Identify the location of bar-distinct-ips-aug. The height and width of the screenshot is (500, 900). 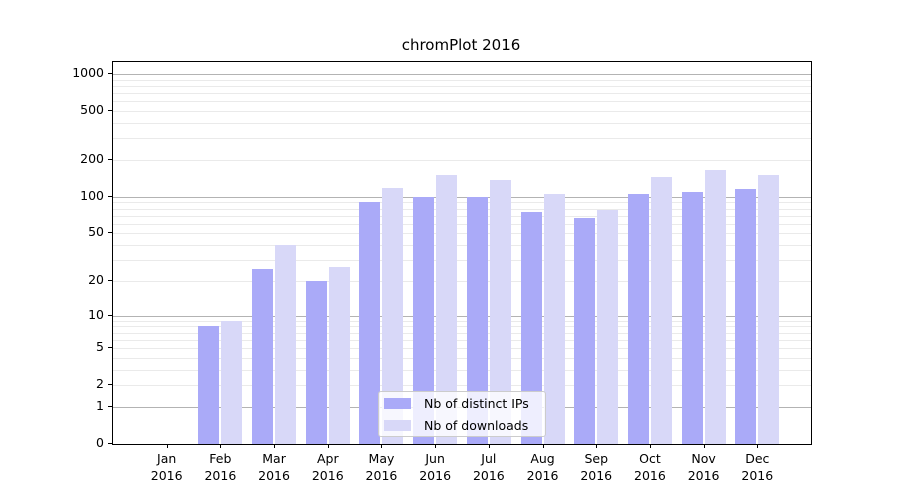
(531, 328).